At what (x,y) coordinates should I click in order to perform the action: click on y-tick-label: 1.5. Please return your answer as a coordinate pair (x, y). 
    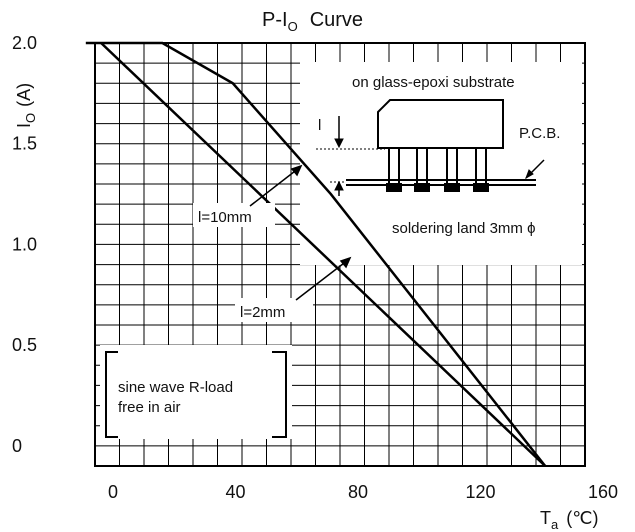
    Looking at the image, I should click on (24, 144).